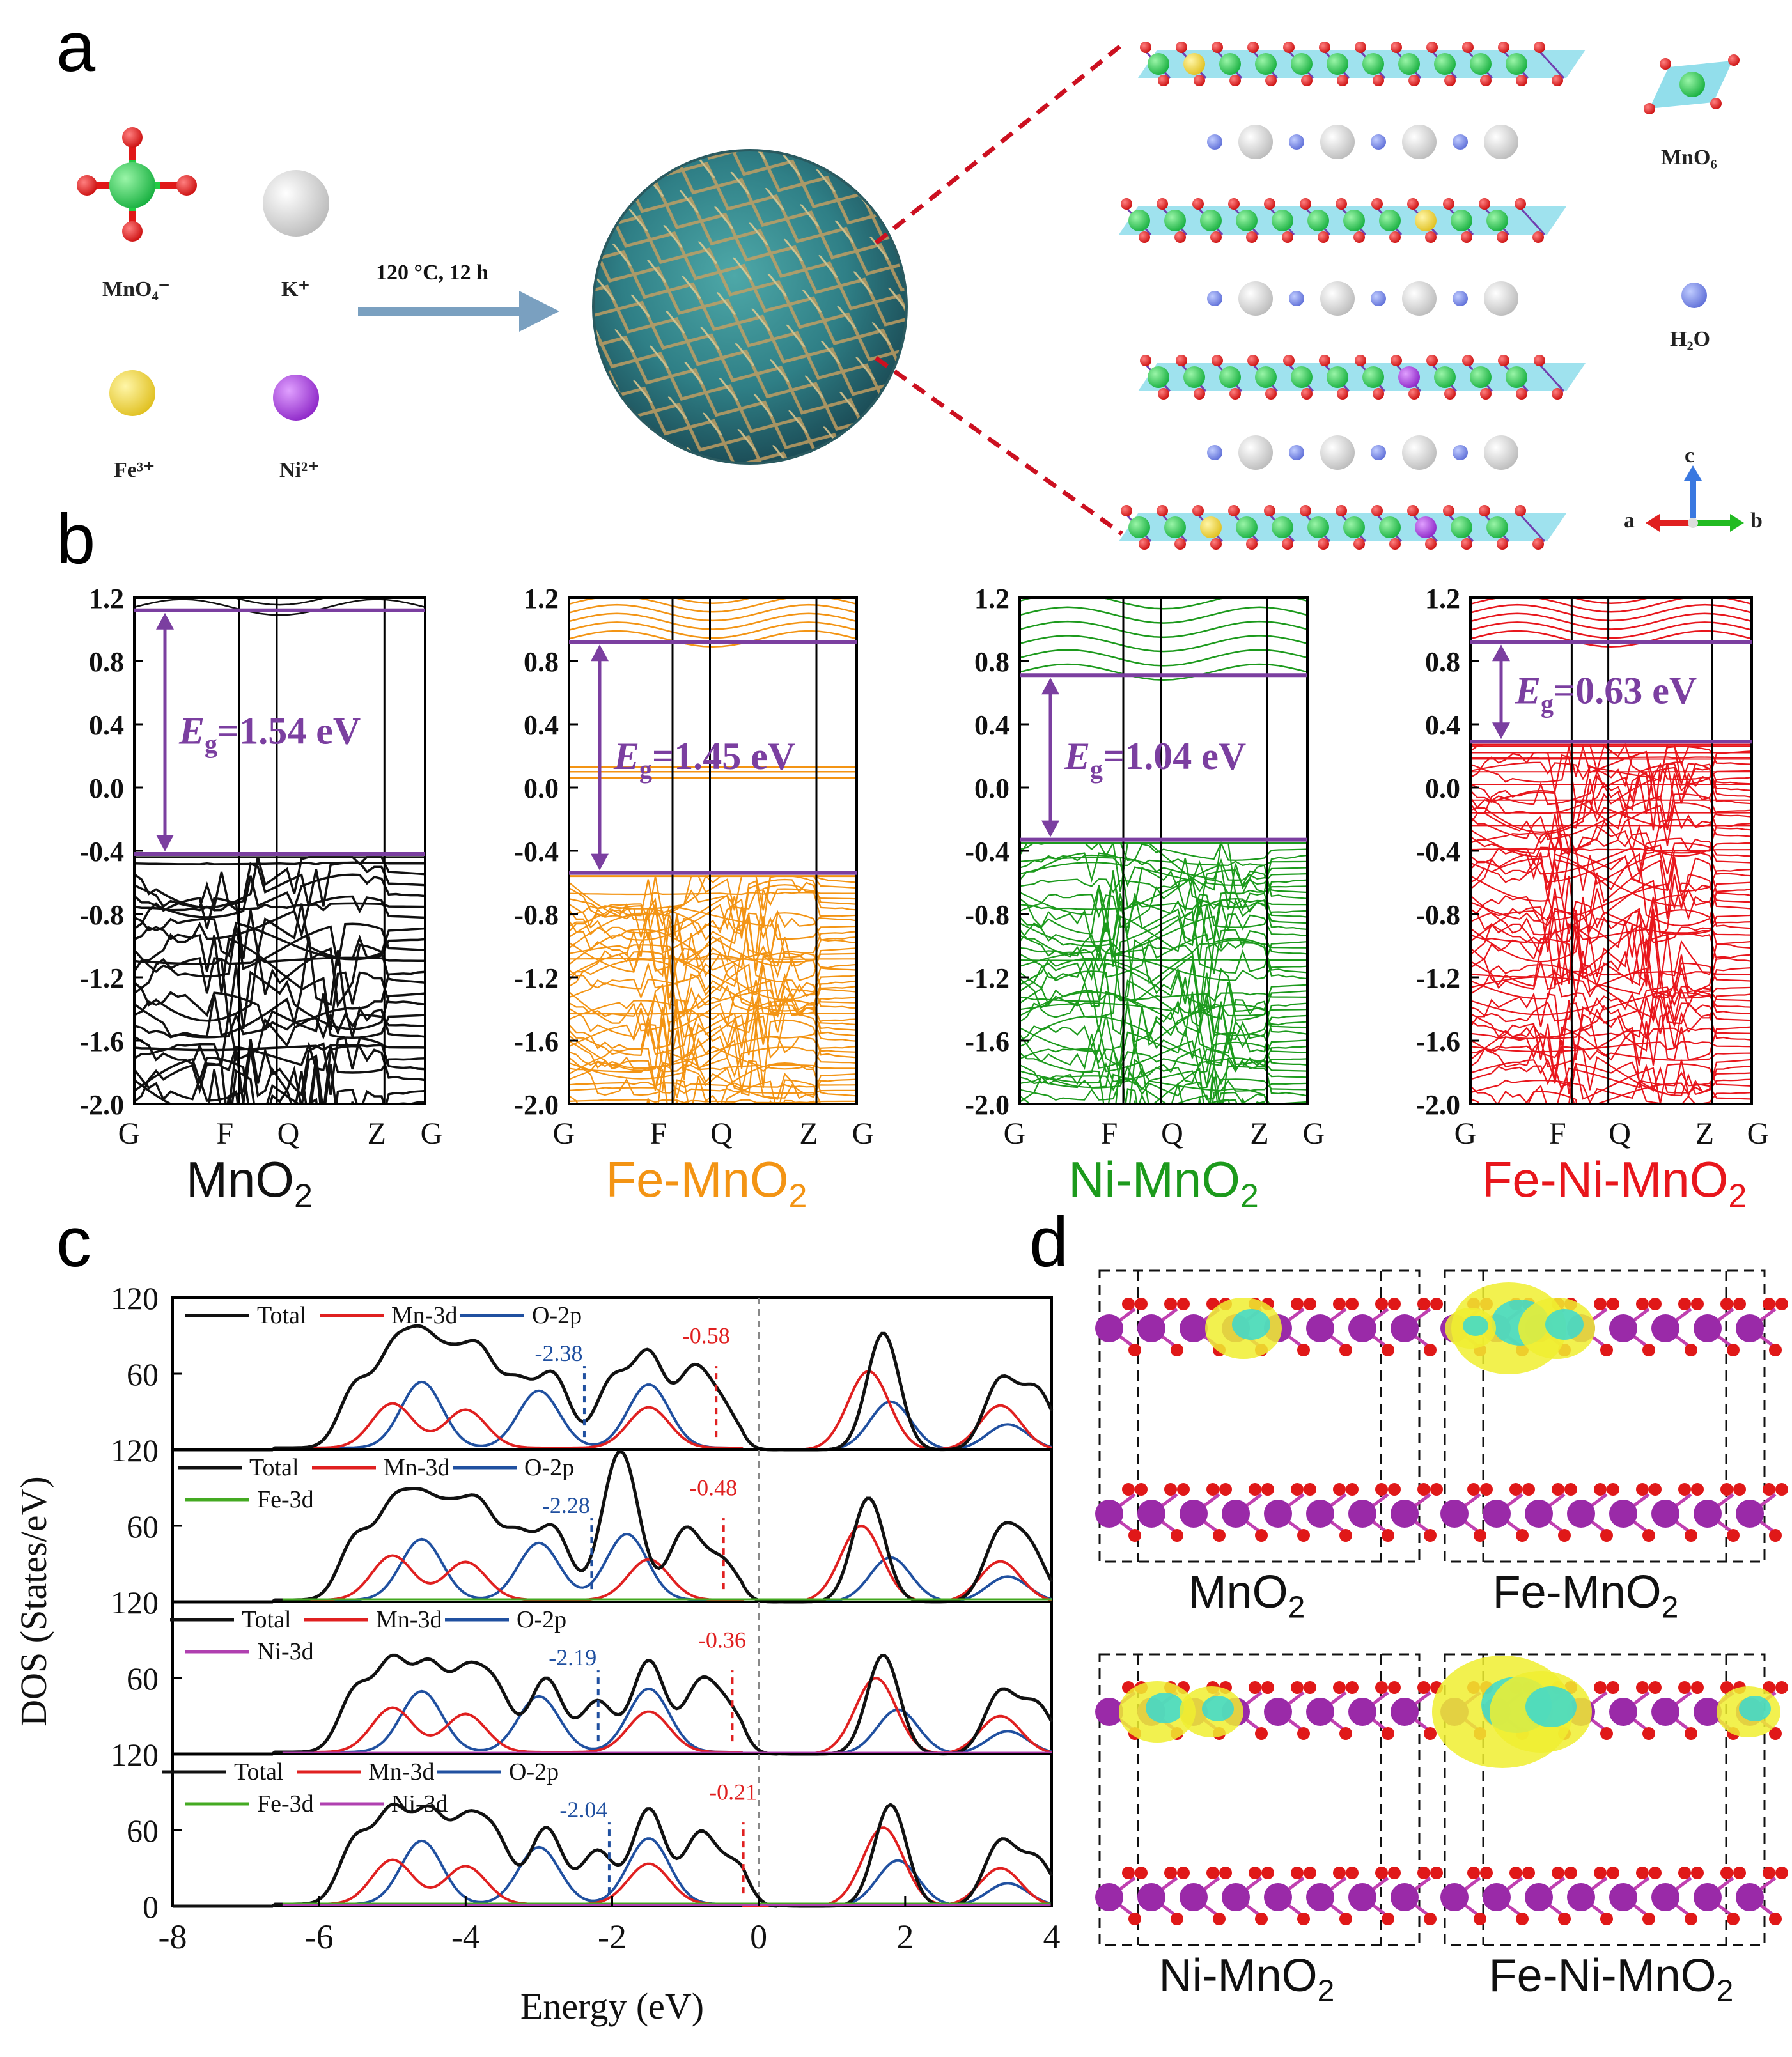  What do you see at coordinates (583, 1810) in the screenshot?
I see `o2p-center-label: -2.04` at bounding box center [583, 1810].